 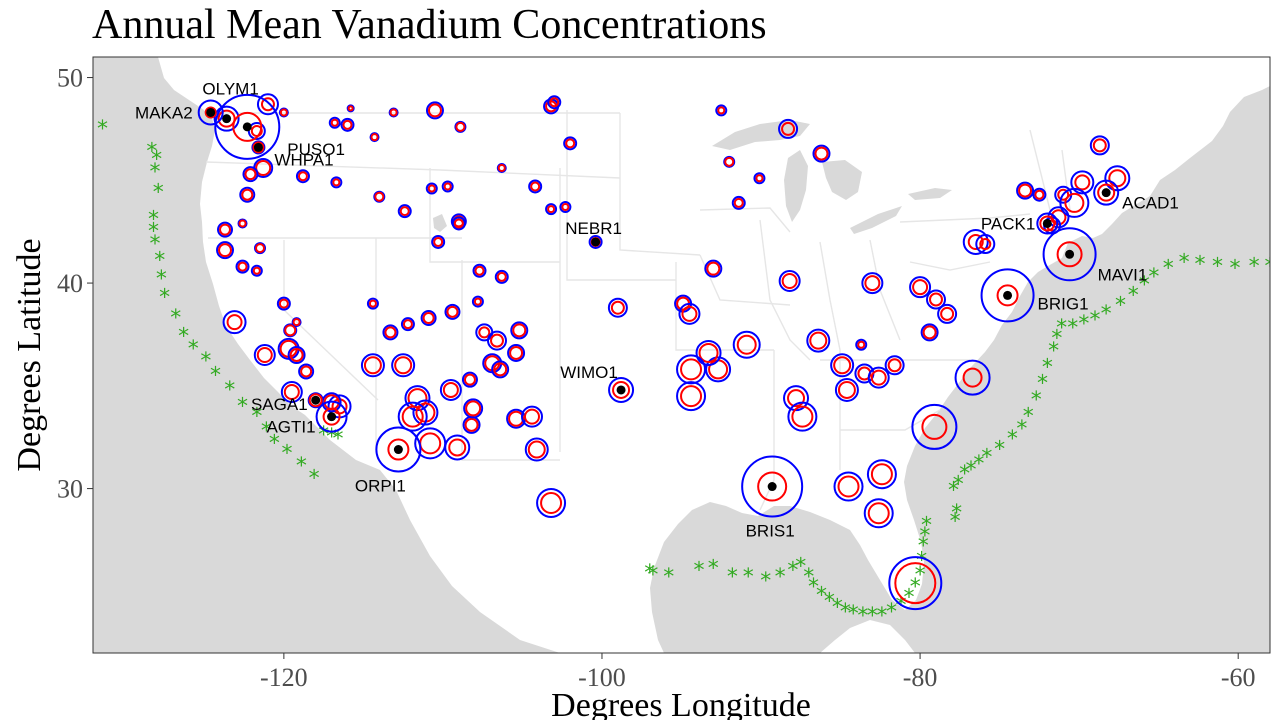 I want to click on y-tick-label: 30, so click(x=70, y=489).